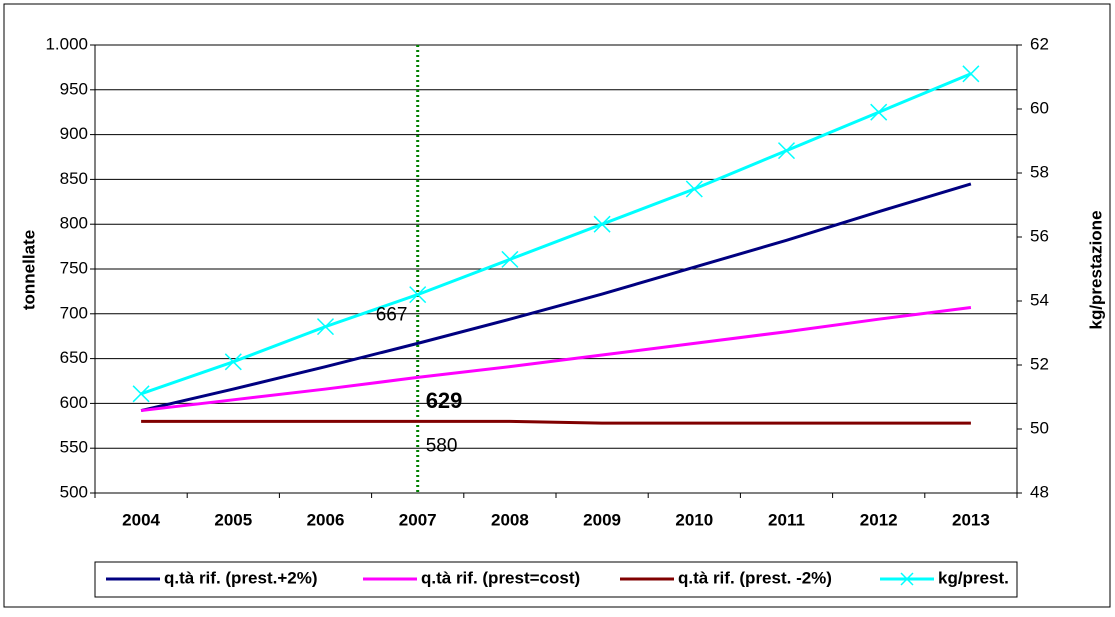  I want to click on x-tick-label: 2010, so click(694, 519).